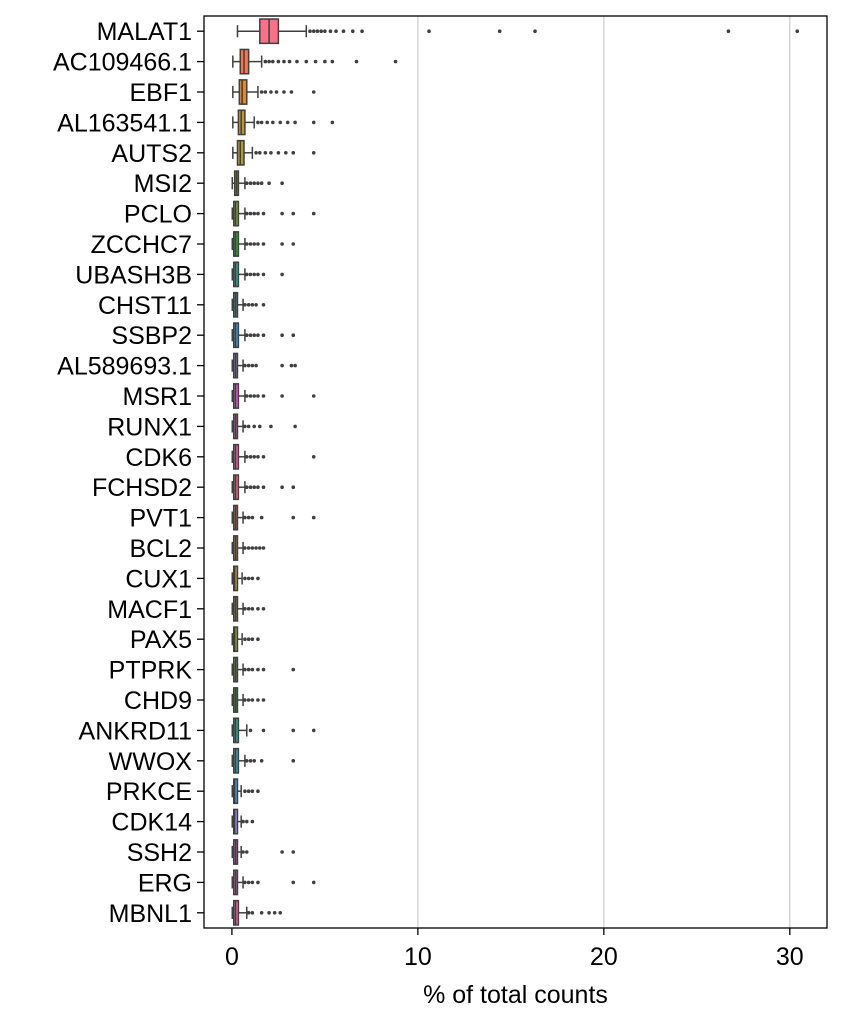  Describe the element at coordinates (135, 731) in the screenshot. I see `y-tick-label: ANKRD11` at that location.